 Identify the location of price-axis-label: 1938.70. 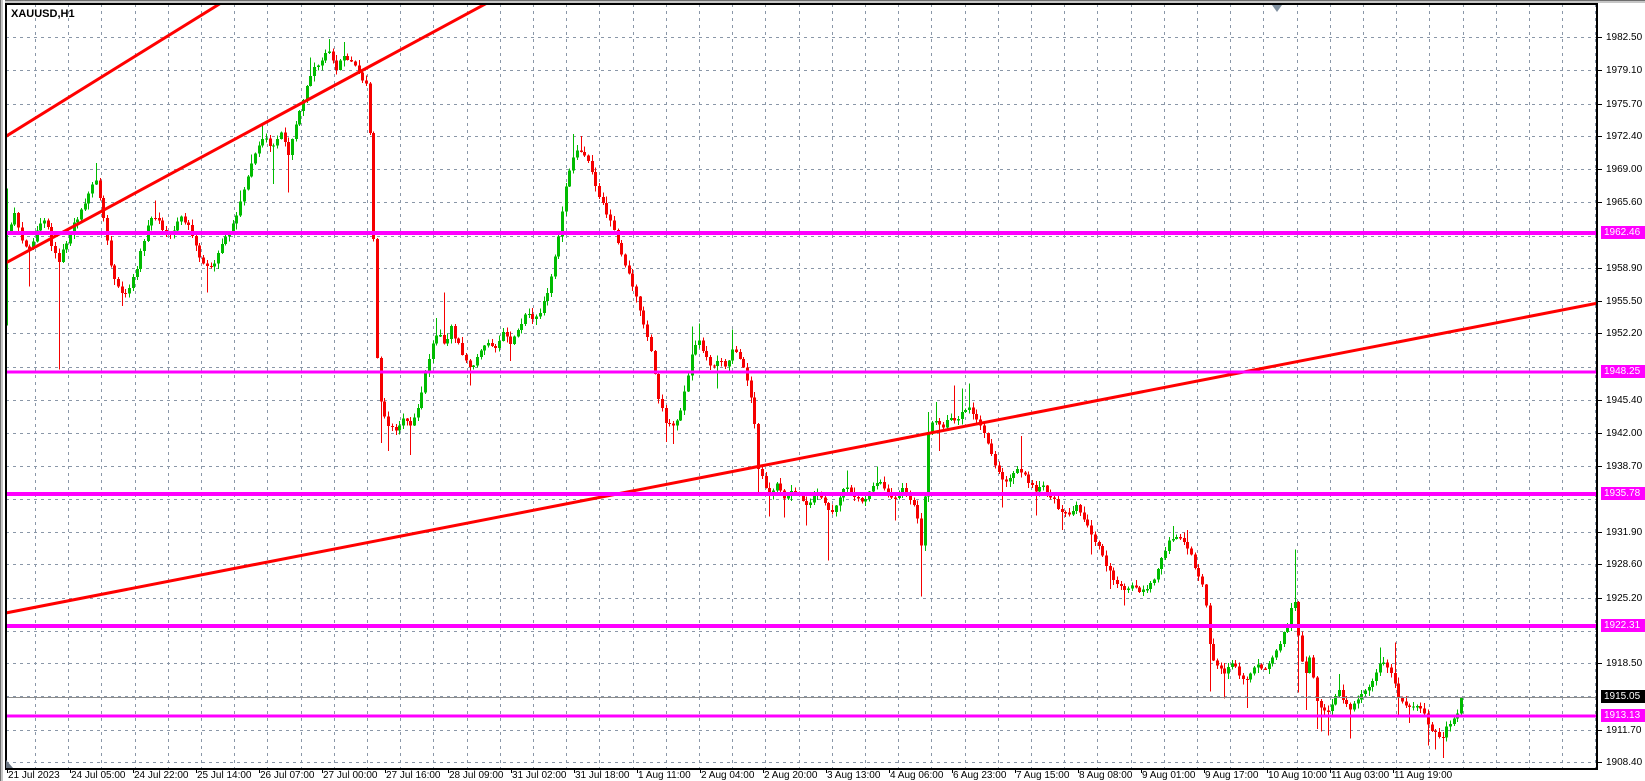
(1624, 466).